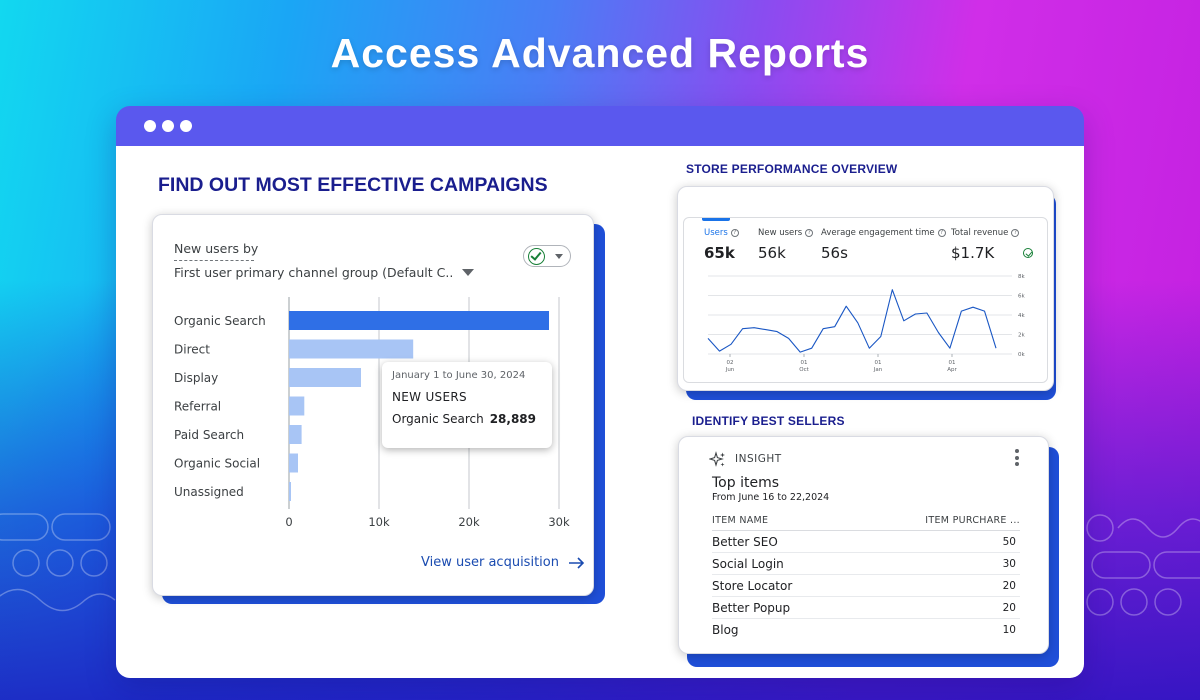 Image resolution: width=1200 pixels, height=700 pixels. I want to click on tooltip-category: Organic Search, so click(438, 419).